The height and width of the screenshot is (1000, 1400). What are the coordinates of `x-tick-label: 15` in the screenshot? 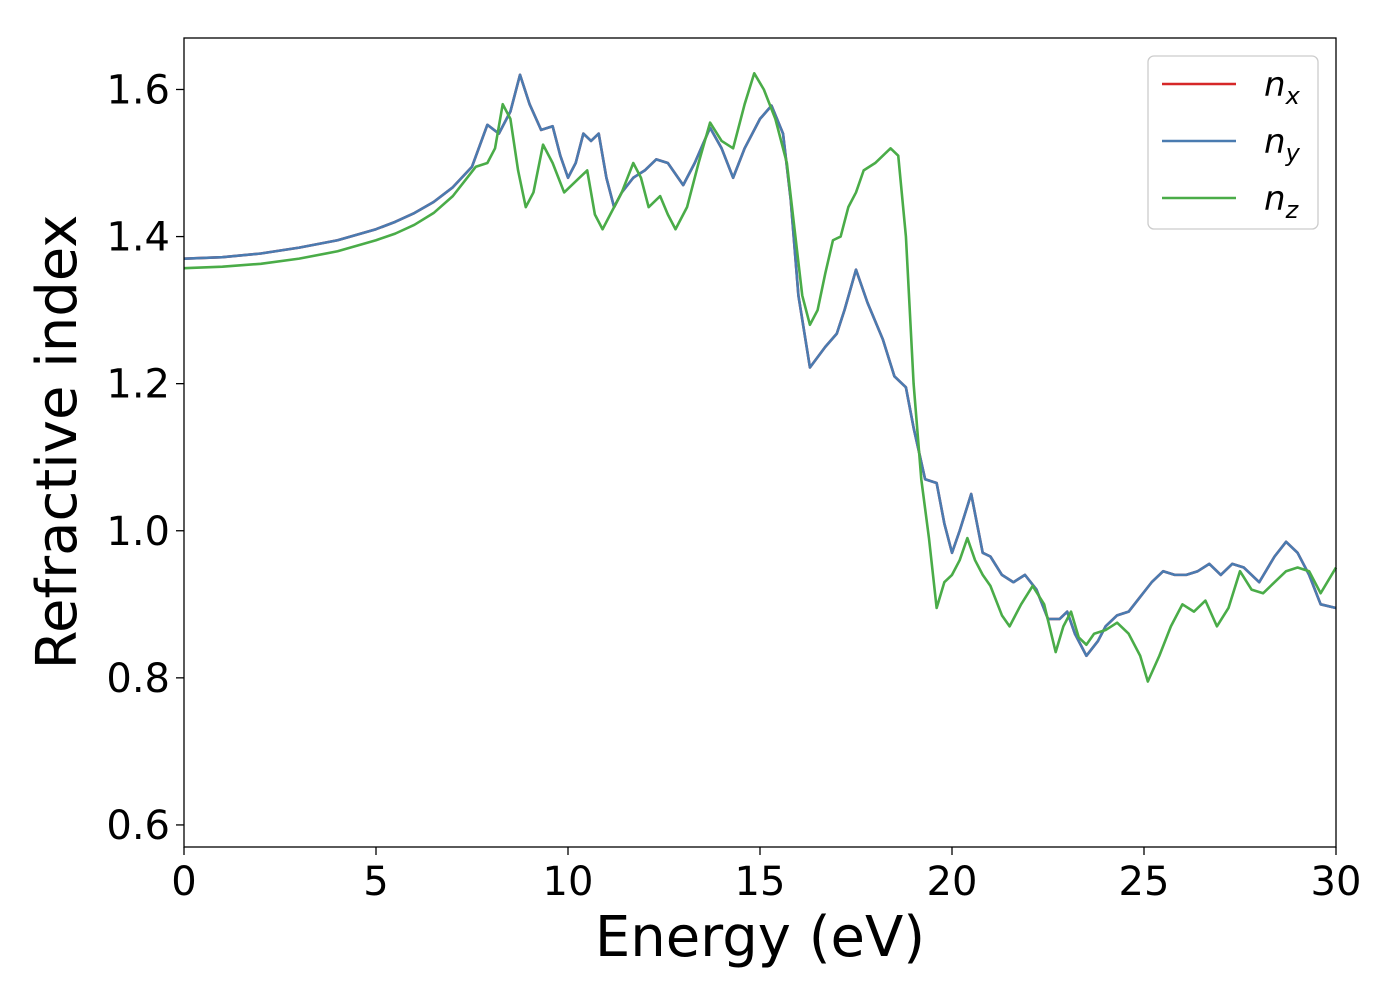 It's located at (760, 882).